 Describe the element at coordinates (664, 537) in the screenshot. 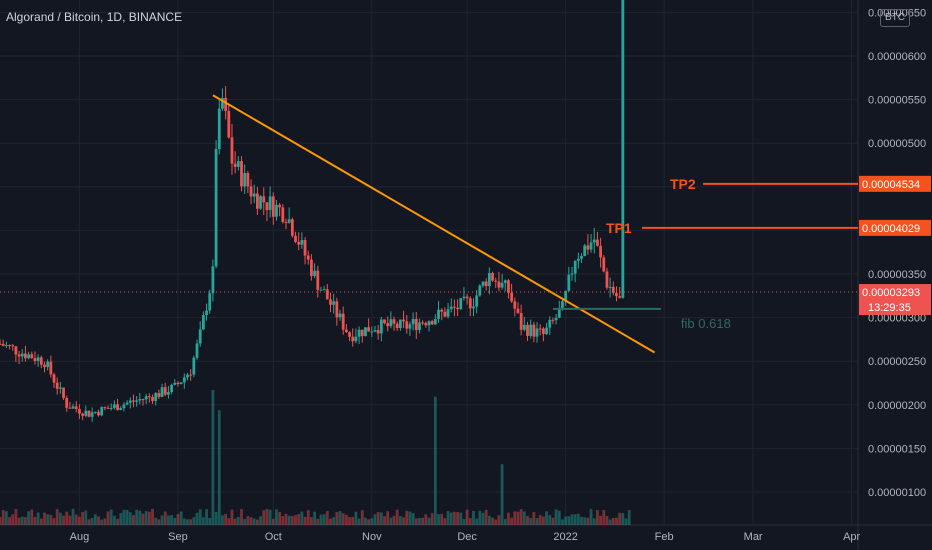

I see `x-tick-label: Feb` at that location.